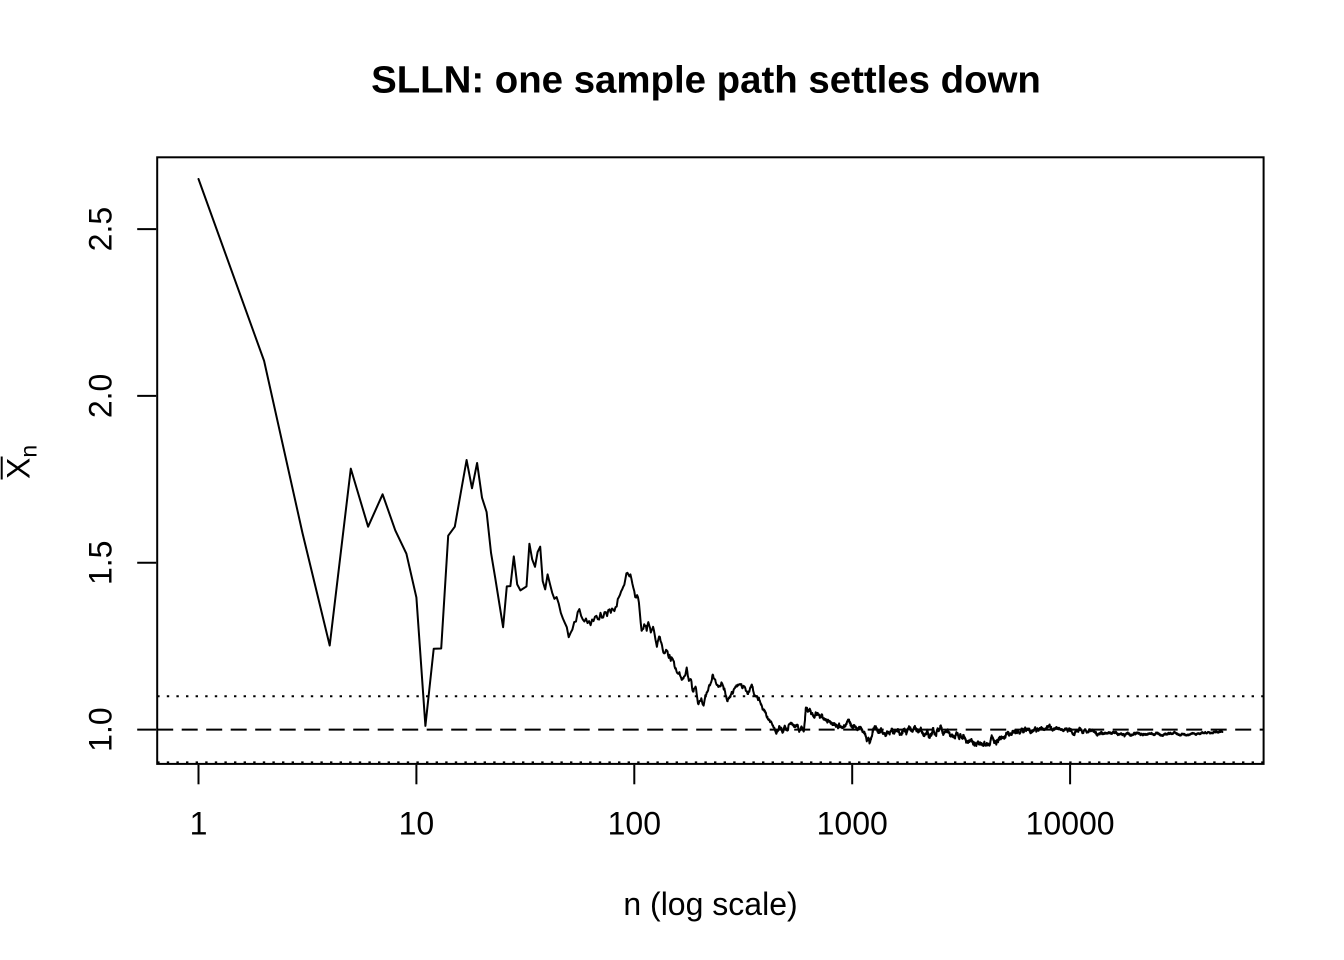  I want to click on svg-text: 10000, so click(1070, 824).